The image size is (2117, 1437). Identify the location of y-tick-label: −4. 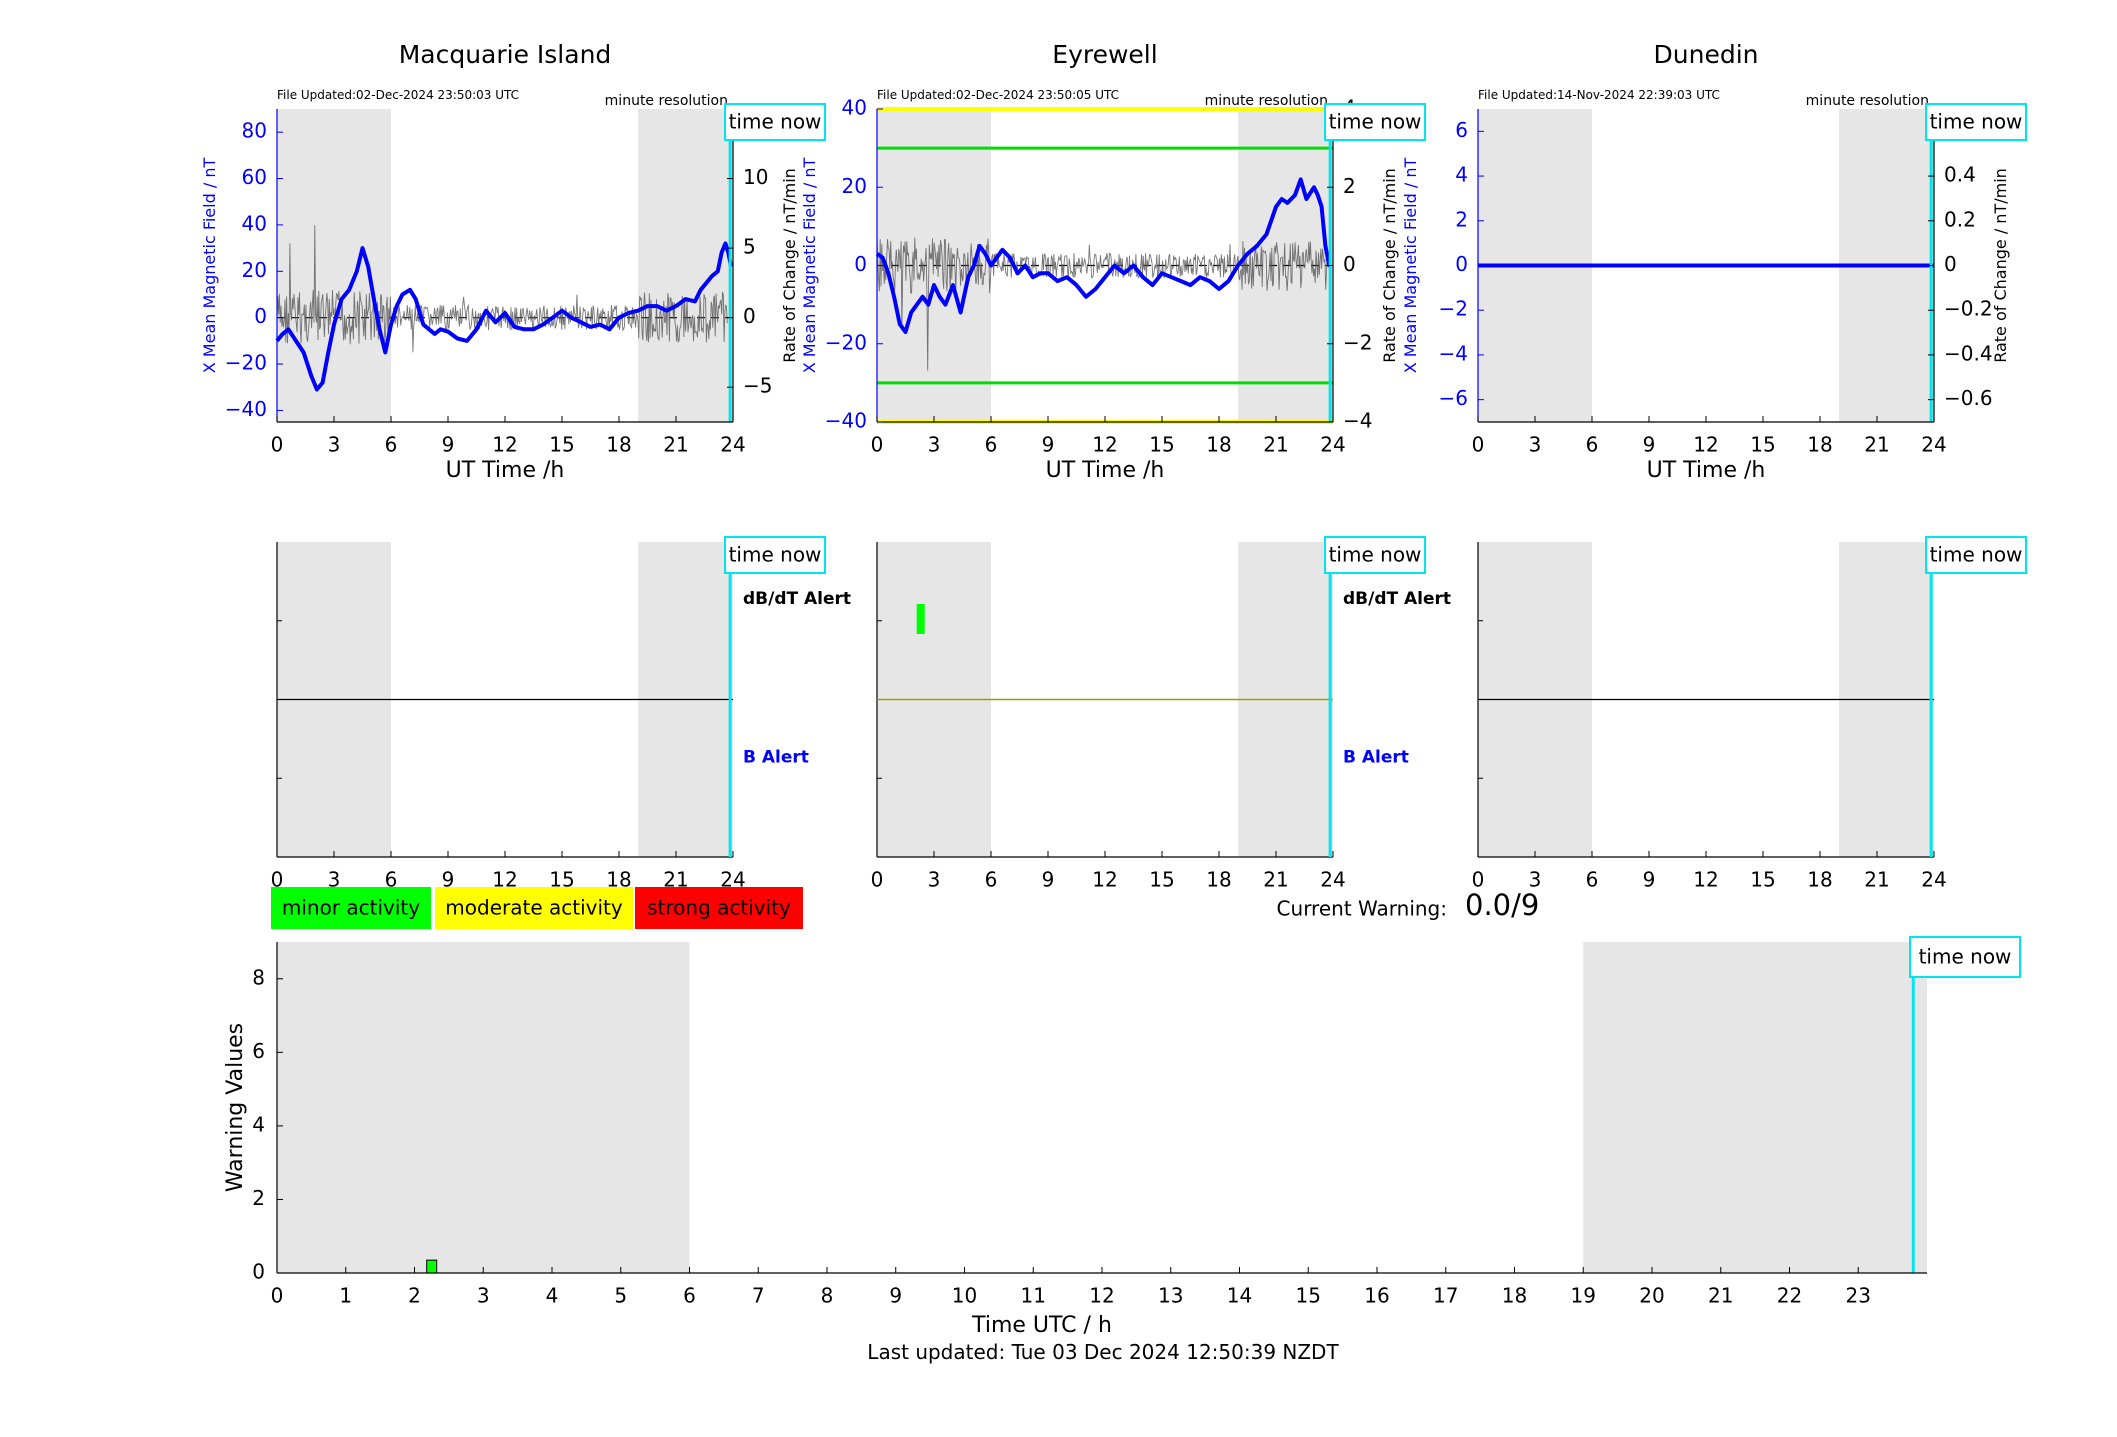
(1453, 353).